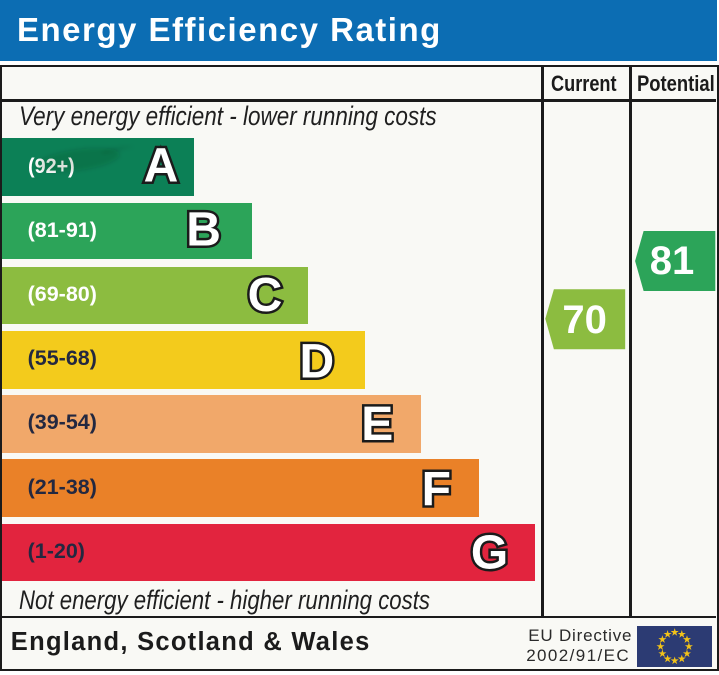 The image size is (719, 675). Describe the element at coordinates (489, 552) in the screenshot. I see `svg-text: G` at that location.